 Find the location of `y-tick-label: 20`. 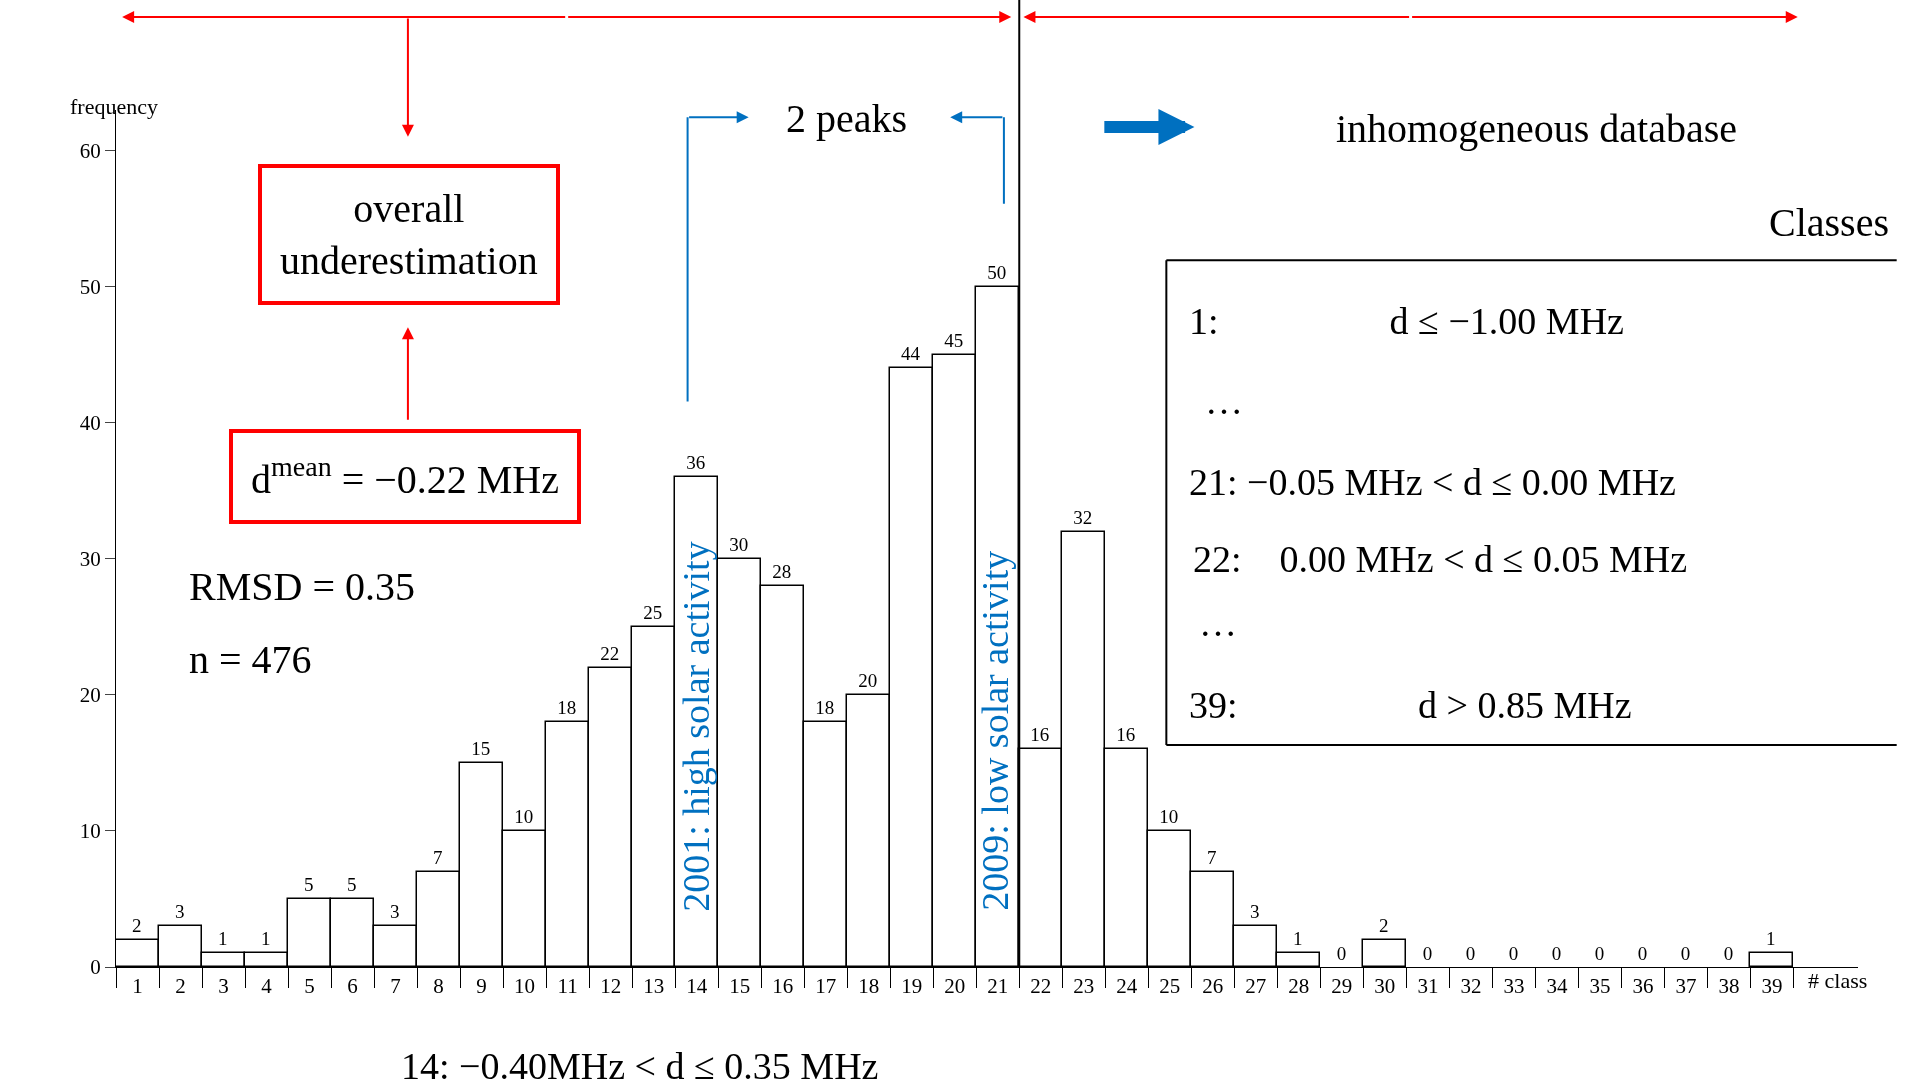

y-tick-label: 20 is located at coordinates (90, 695).